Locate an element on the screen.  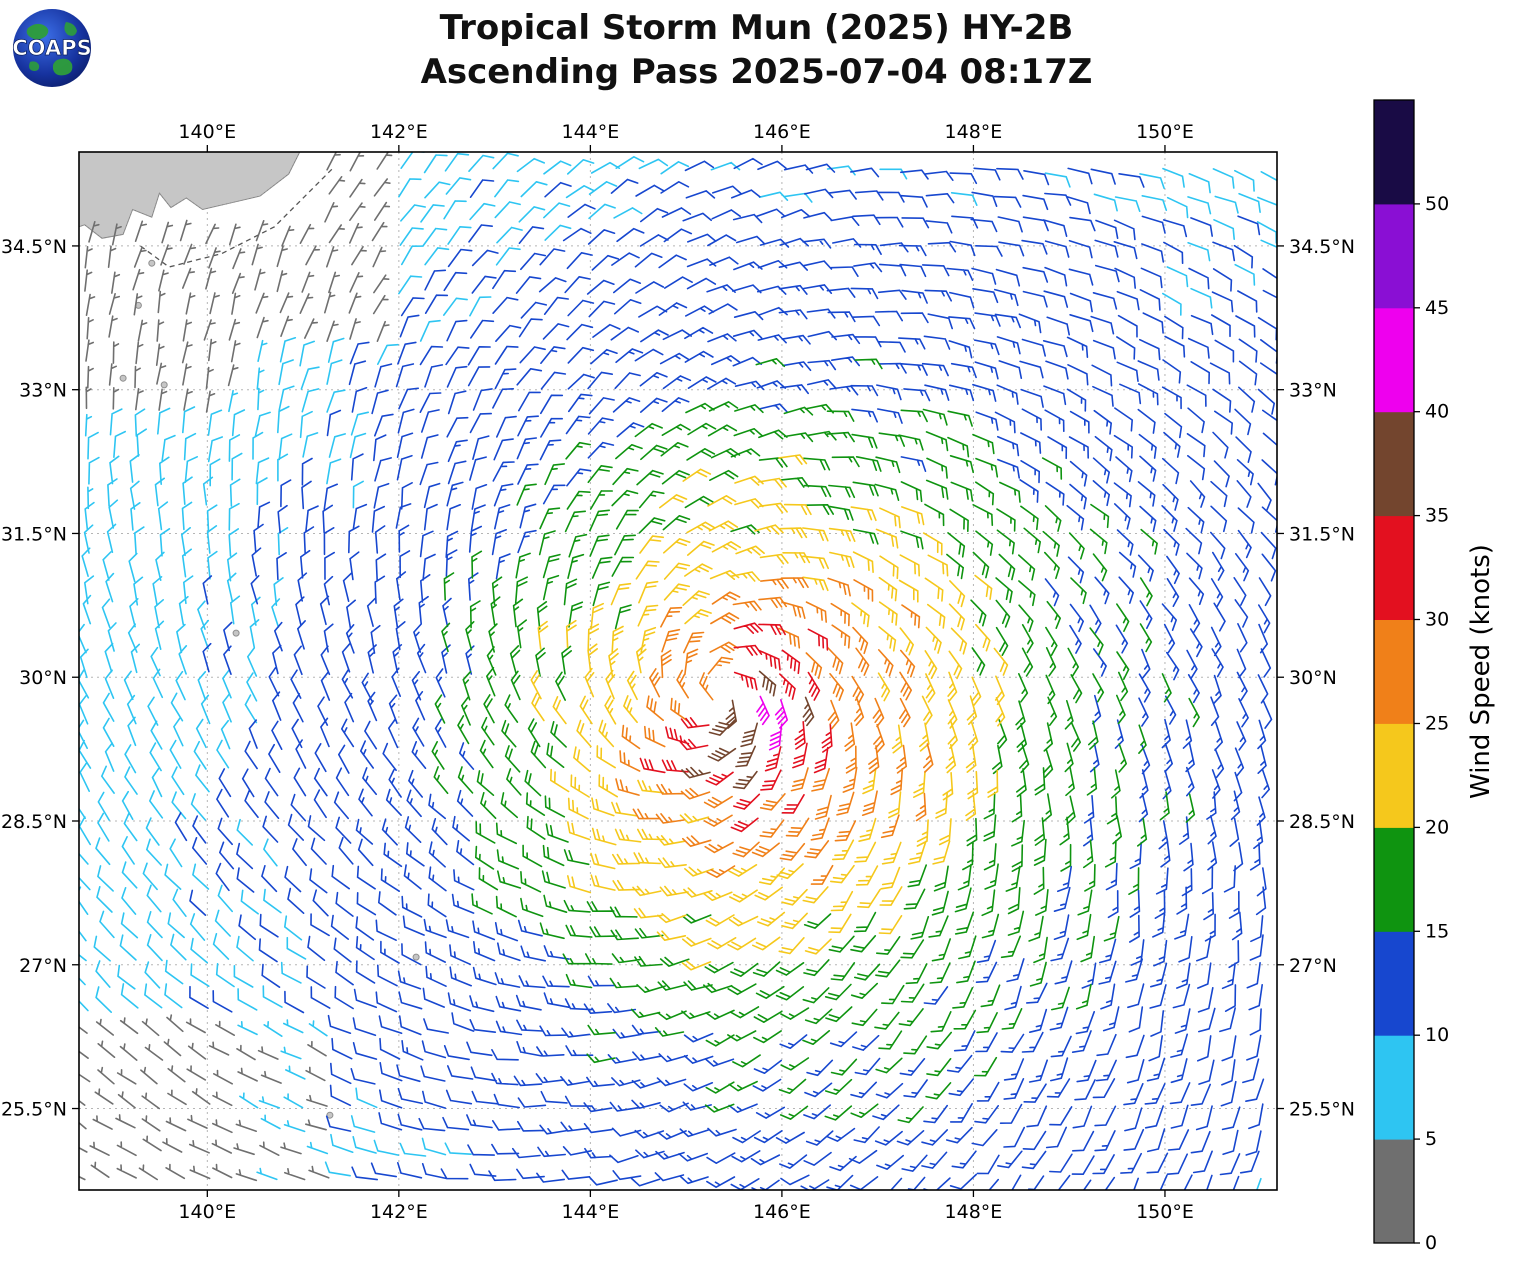
x-tick-label-top: 148°E is located at coordinates (974, 132).